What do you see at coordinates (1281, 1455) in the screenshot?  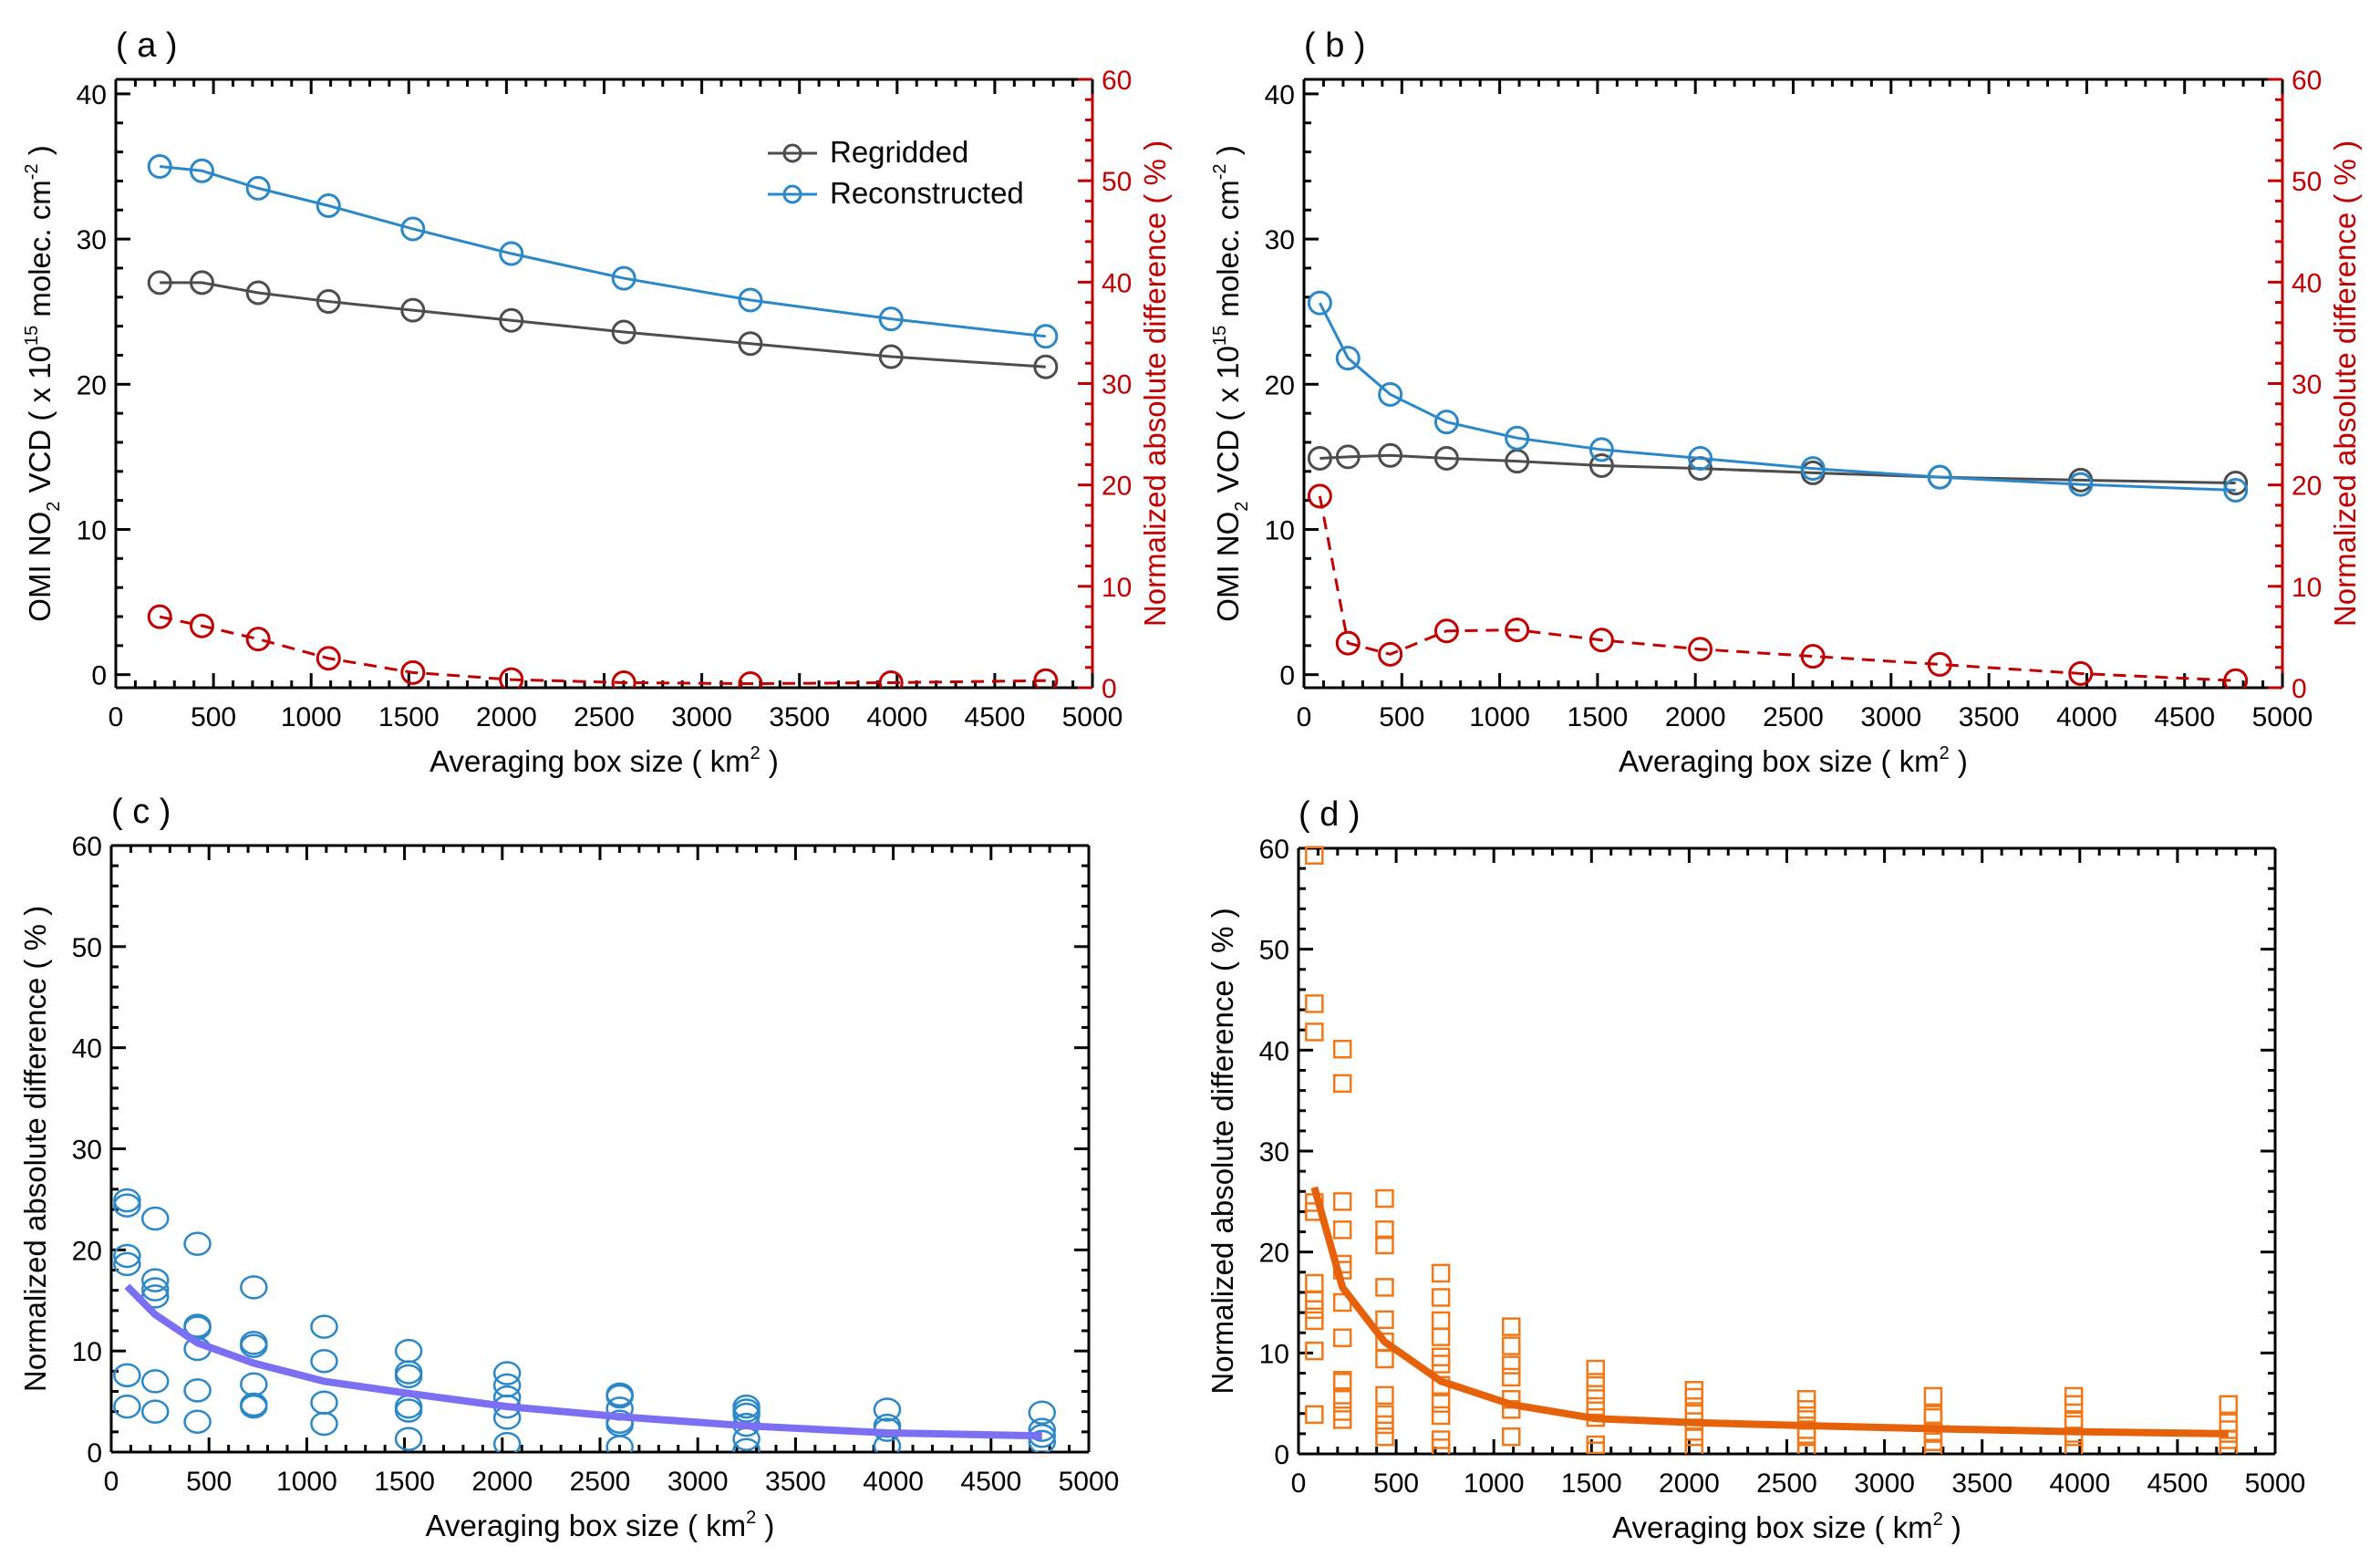 I see `y-tick-label: 0` at bounding box center [1281, 1455].